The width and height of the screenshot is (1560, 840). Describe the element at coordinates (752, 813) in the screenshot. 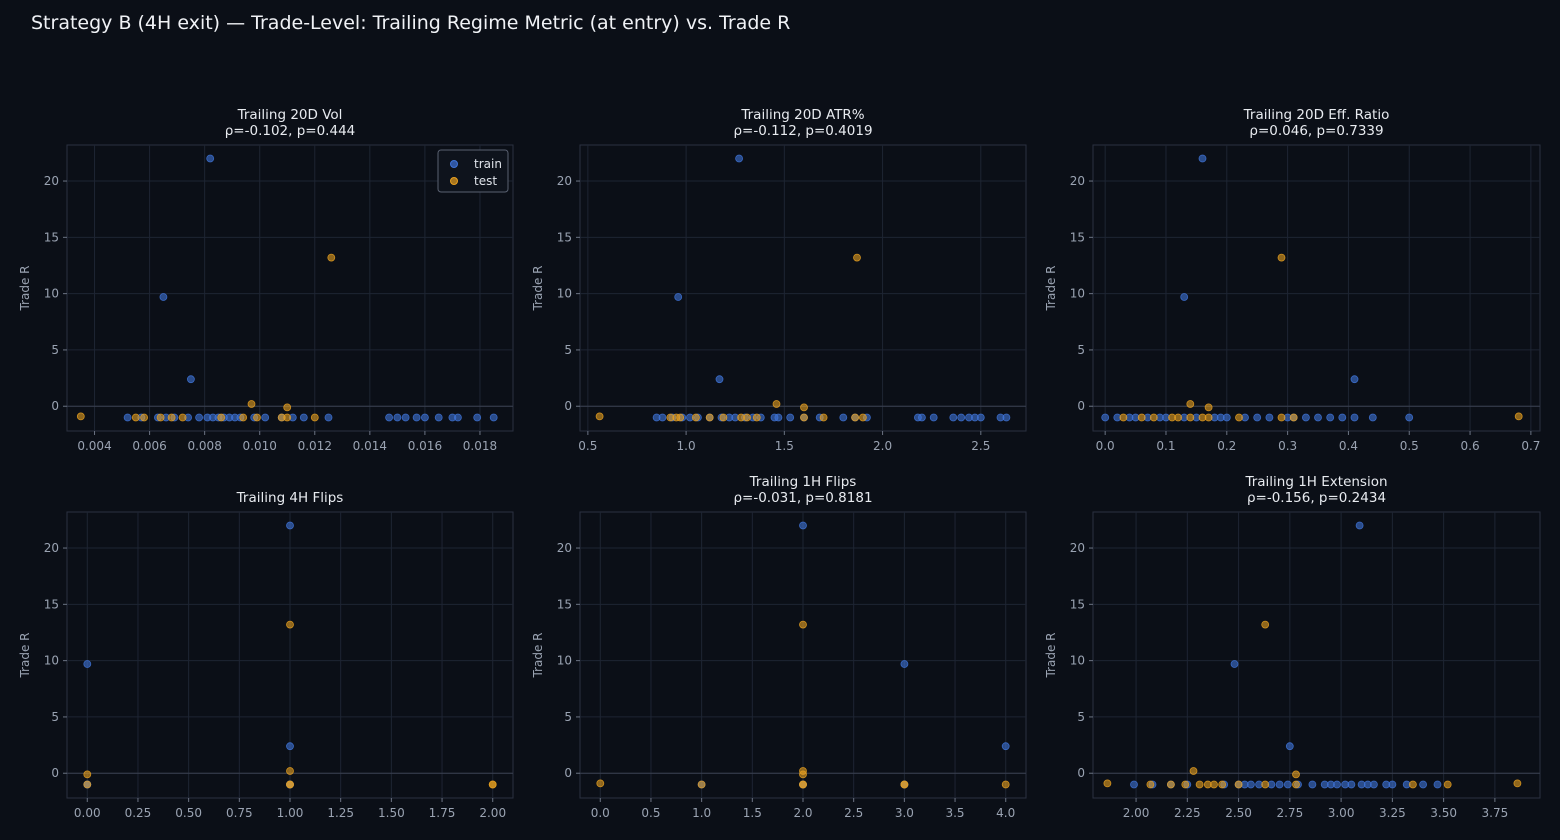

I see `x-tick-label: 1.5` at that location.